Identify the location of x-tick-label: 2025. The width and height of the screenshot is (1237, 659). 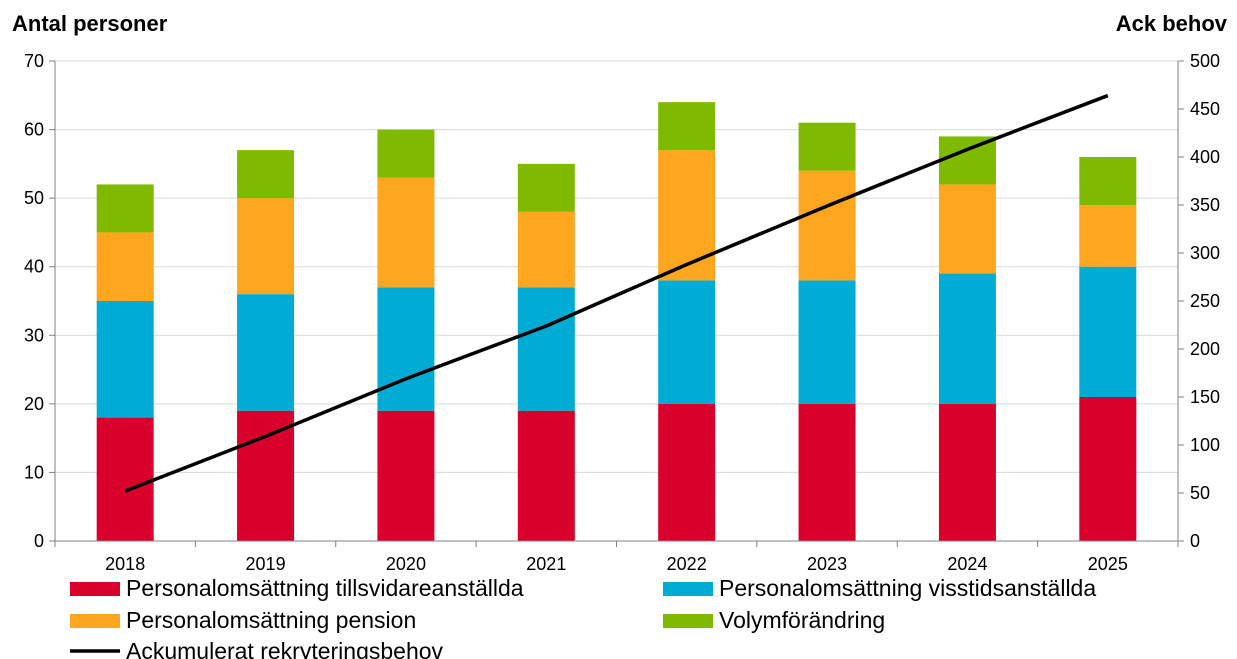
(1108, 564).